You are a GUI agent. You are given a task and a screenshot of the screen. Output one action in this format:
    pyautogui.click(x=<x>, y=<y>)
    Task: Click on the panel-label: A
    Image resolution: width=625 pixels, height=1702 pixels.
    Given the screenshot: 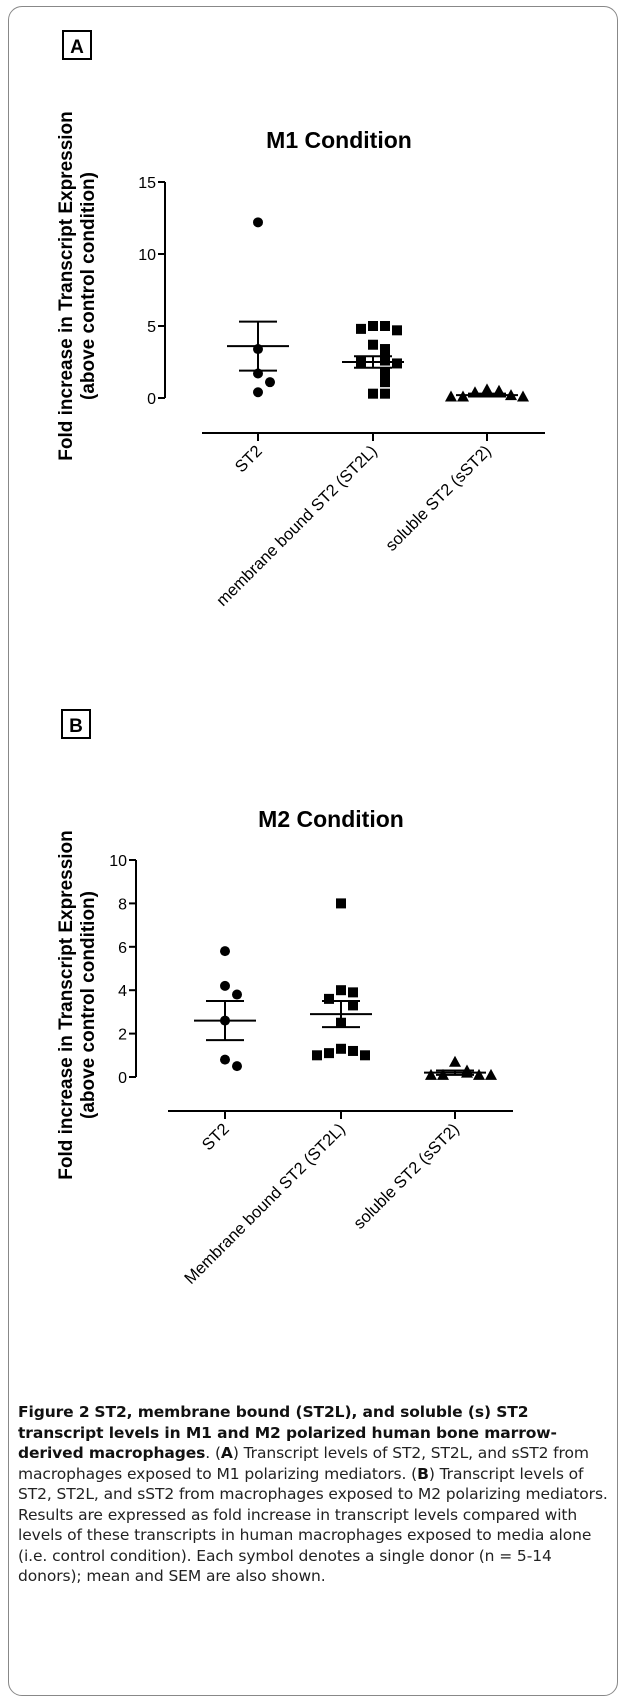 What is the action you would take?
    pyautogui.click(x=77, y=47)
    